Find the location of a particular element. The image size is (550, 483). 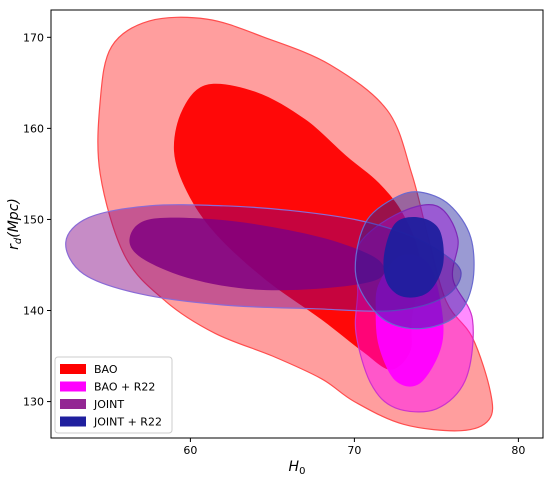

y-tick-label: 160 is located at coordinates (33, 128).